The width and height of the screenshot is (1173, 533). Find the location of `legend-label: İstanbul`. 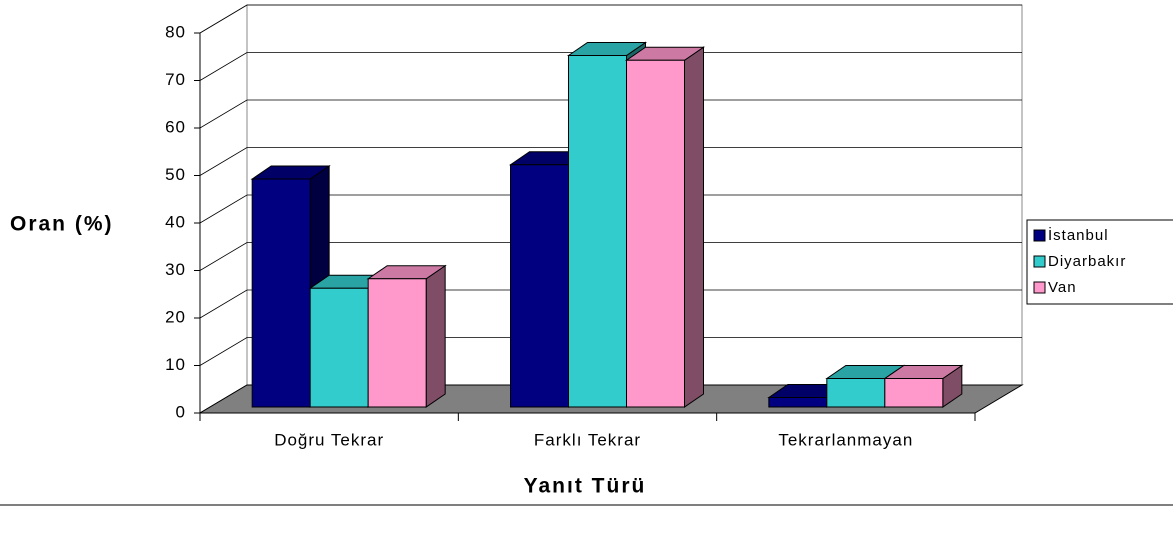

legend-label: İstanbul is located at coordinates (1078, 235).